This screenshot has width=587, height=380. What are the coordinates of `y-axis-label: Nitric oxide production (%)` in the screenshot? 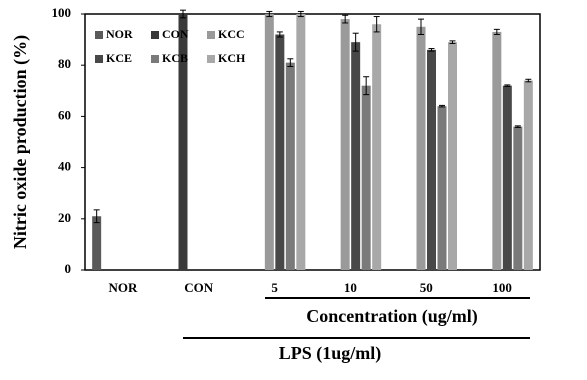 It's located at (20, 142).